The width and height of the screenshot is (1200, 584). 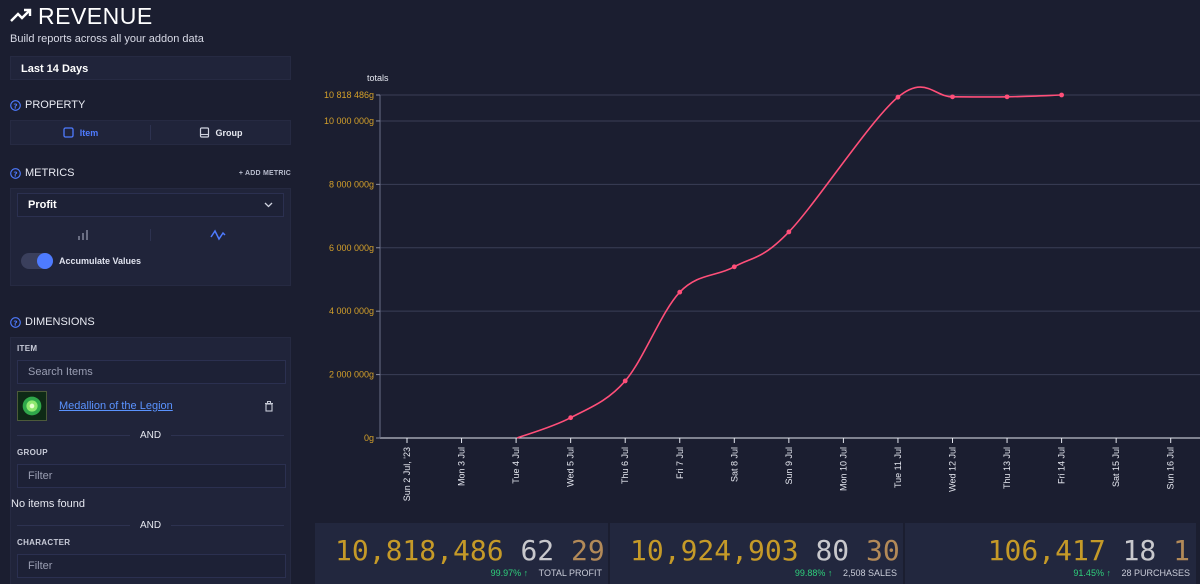 I want to click on line-chart-option, so click(x=217, y=235).